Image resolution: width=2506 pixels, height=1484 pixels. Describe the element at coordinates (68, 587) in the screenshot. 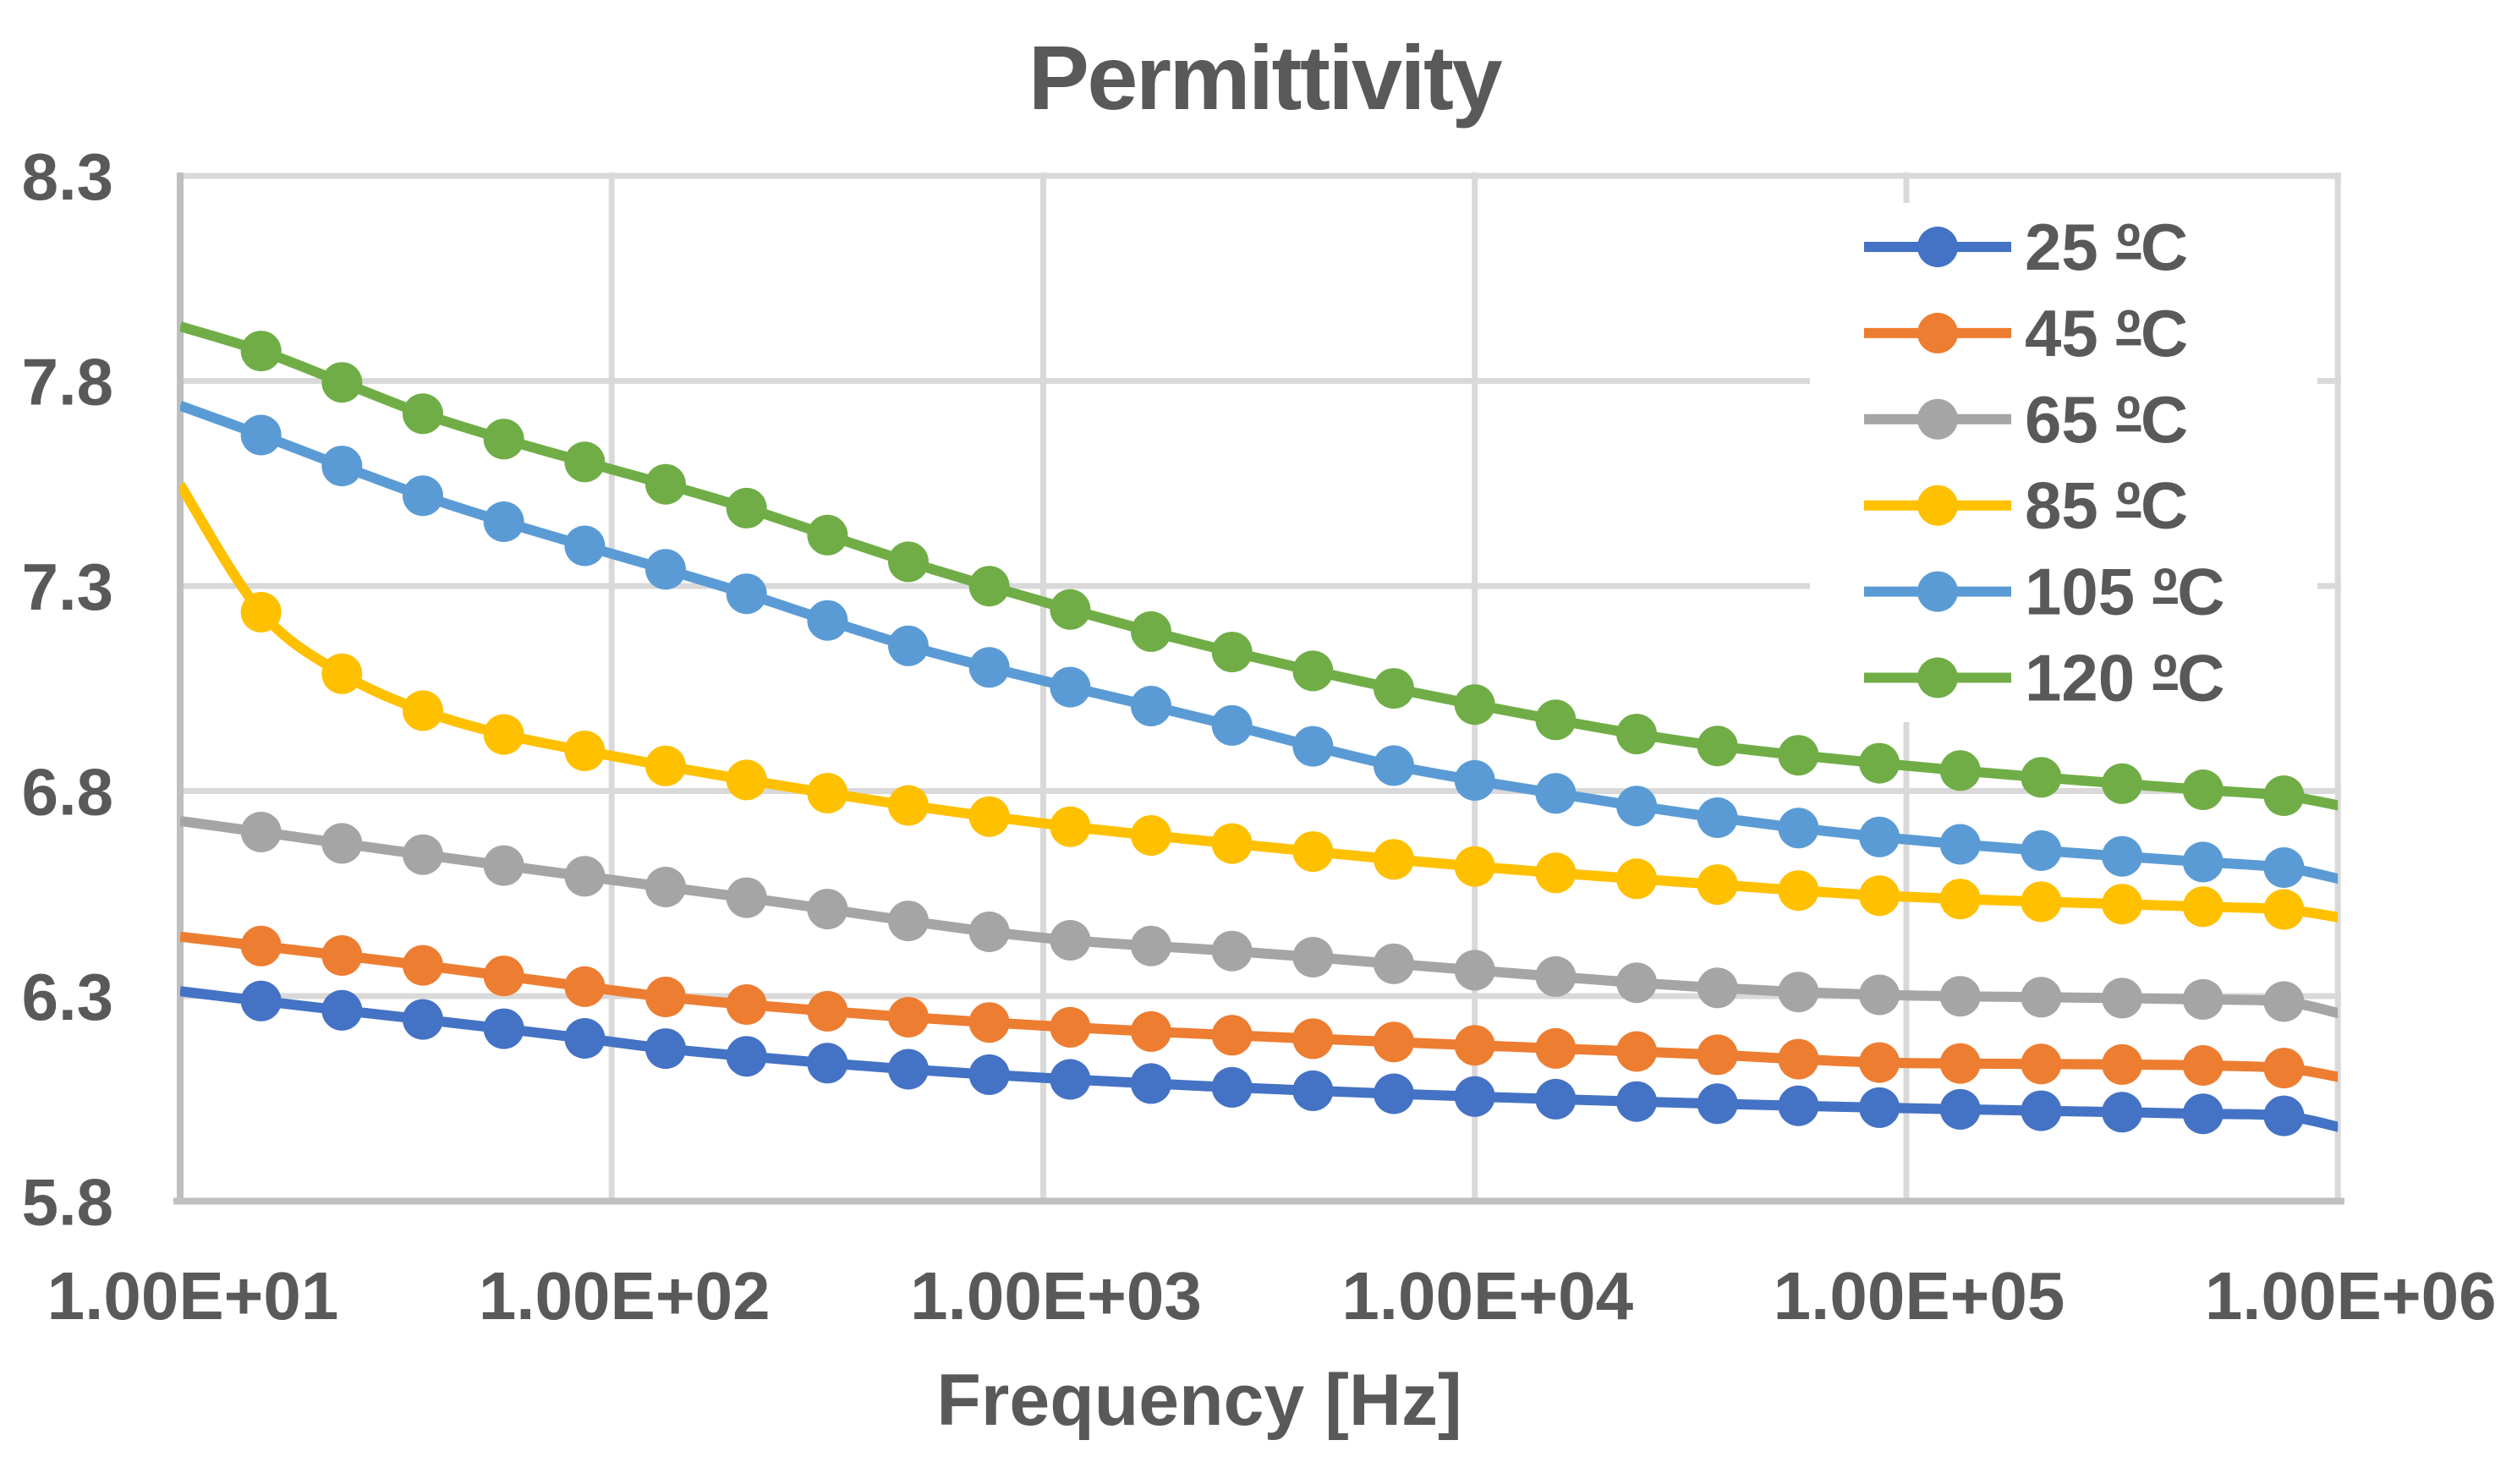

I see `svg-text: 7.3` at that location.